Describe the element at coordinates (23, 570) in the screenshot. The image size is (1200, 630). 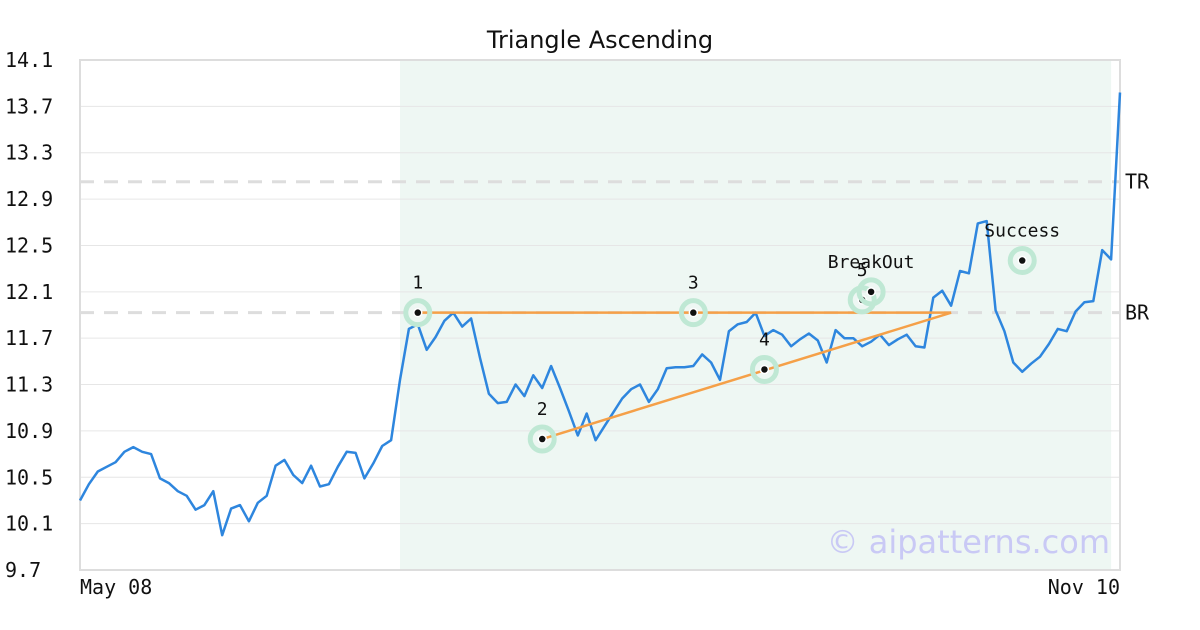
I see `y-tick-label: 9.7` at that location.